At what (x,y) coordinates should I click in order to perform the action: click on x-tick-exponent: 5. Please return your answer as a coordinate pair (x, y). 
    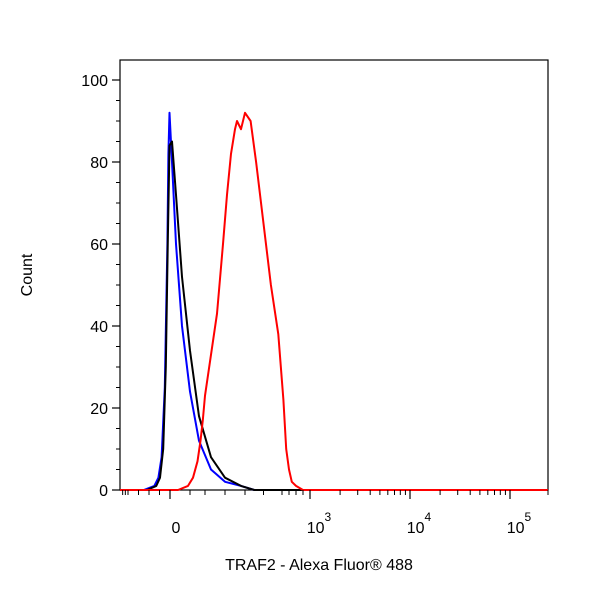
    Looking at the image, I should click on (528, 517).